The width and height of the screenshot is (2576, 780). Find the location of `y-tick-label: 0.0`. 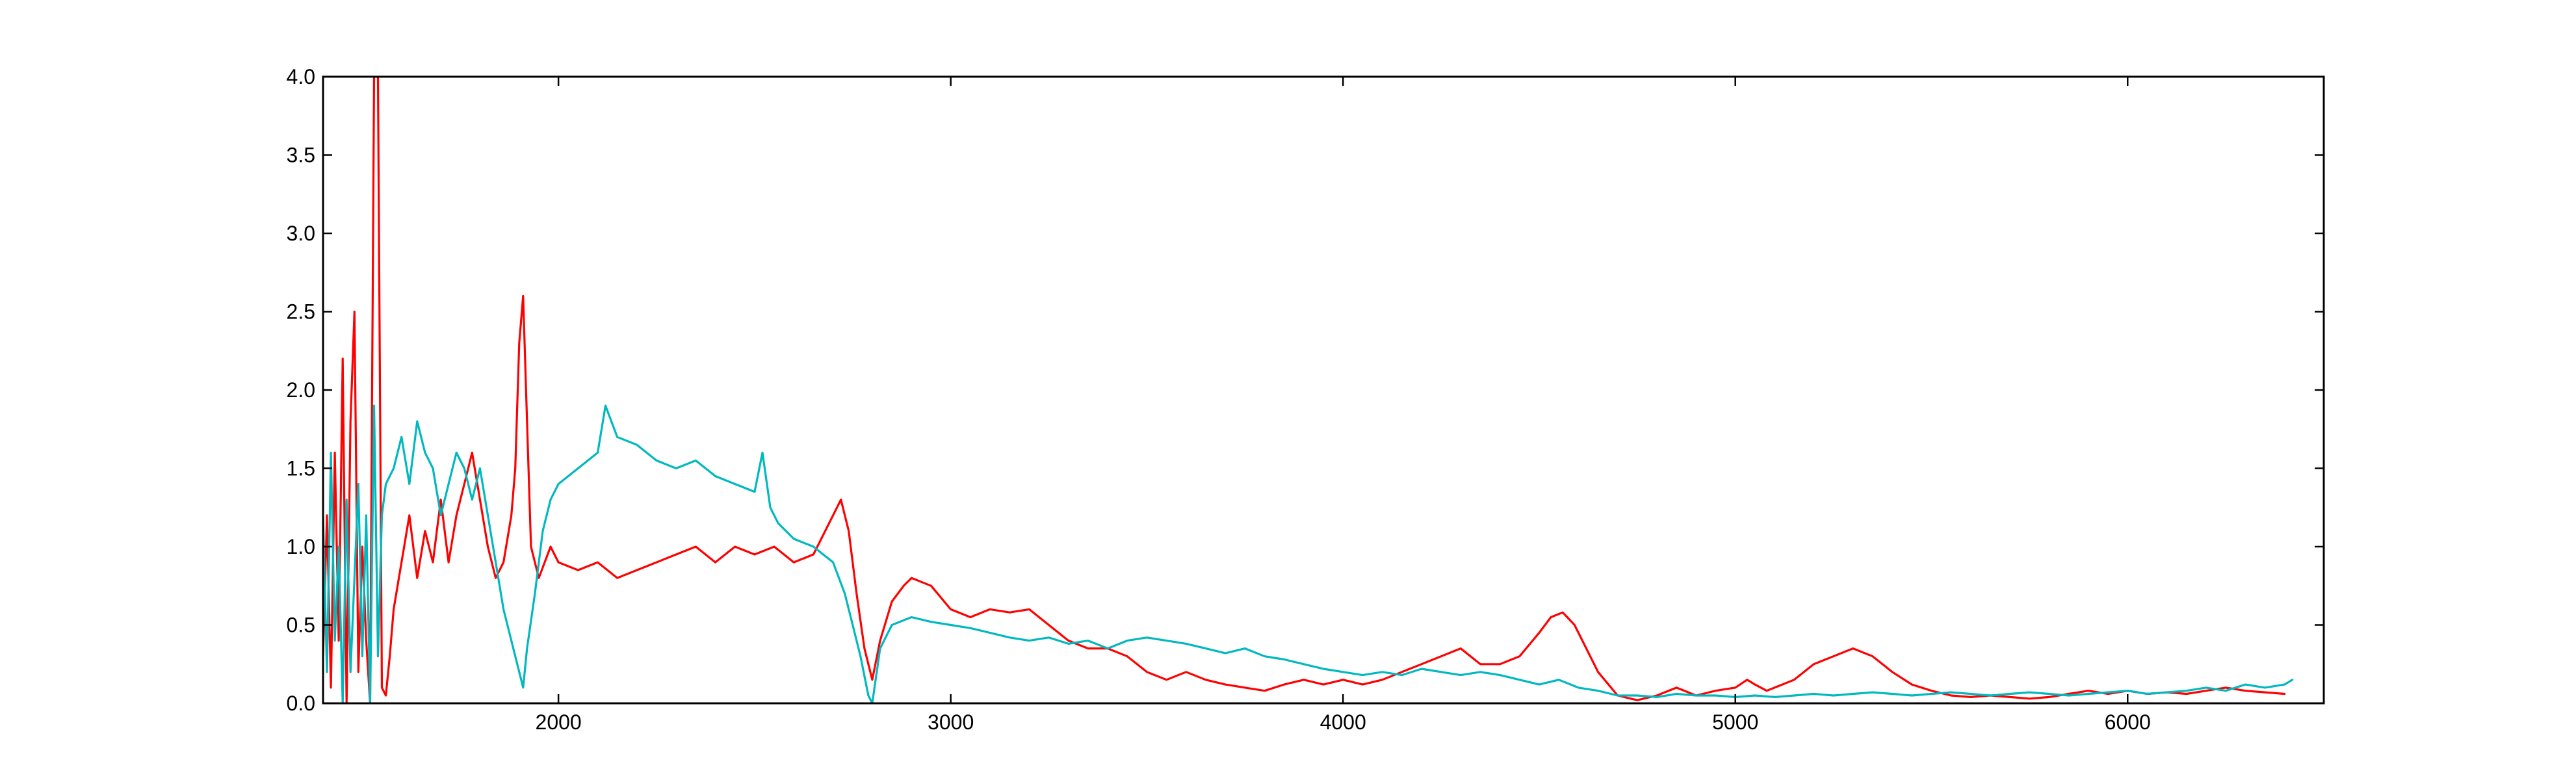

y-tick-label: 0.0 is located at coordinates (301, 704).